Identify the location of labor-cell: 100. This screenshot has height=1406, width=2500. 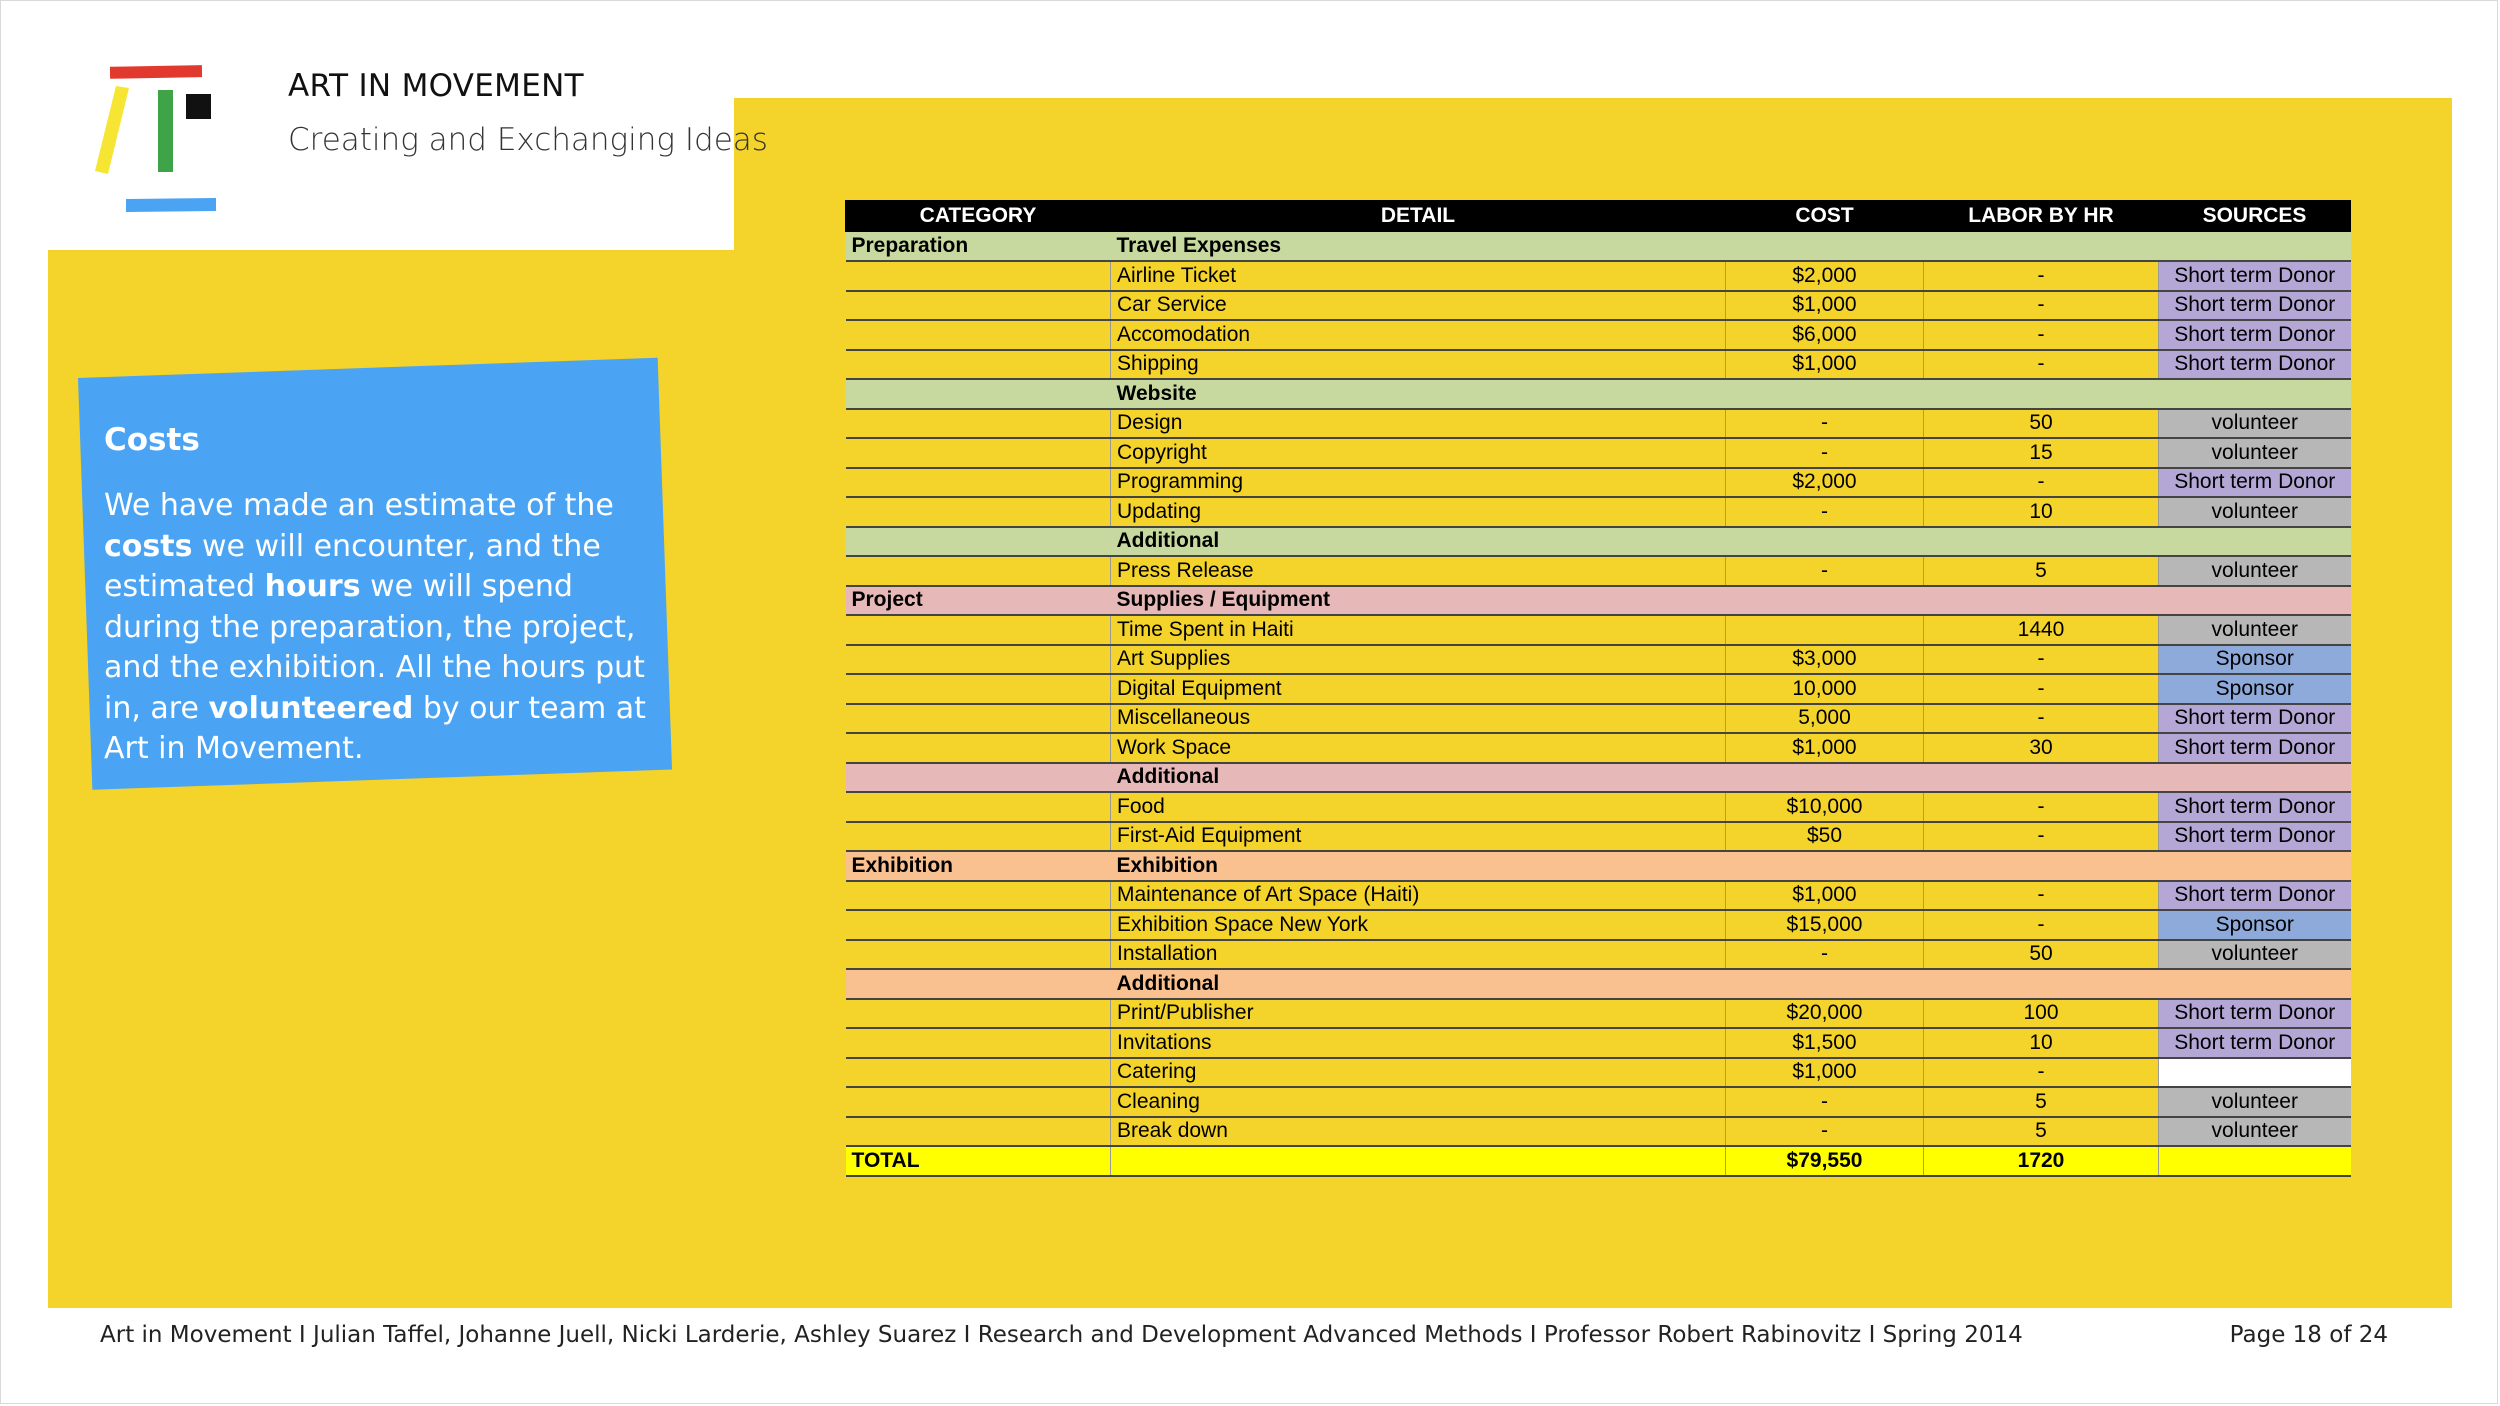
(2041, 1013).